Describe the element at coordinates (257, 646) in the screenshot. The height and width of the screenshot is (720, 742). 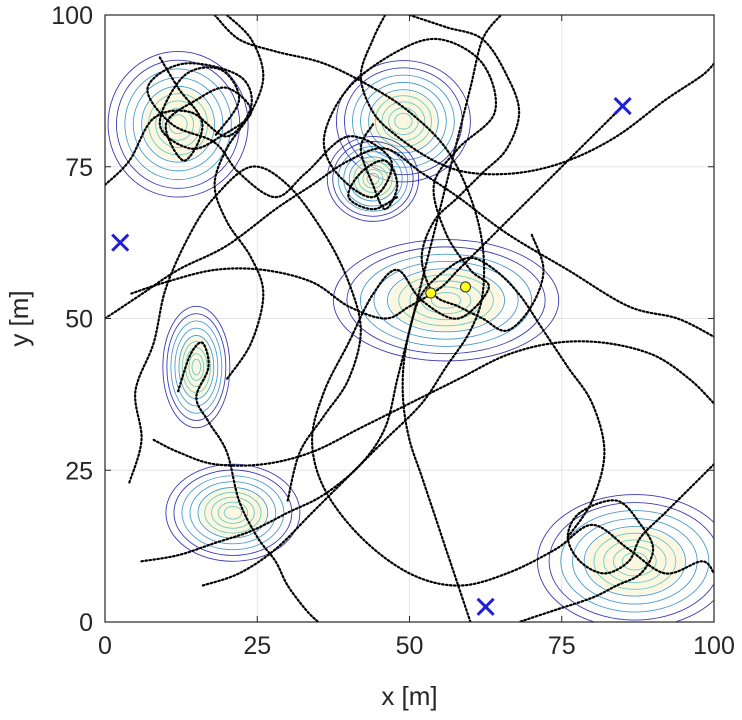
I see `x-tick-label: 25` at that location.